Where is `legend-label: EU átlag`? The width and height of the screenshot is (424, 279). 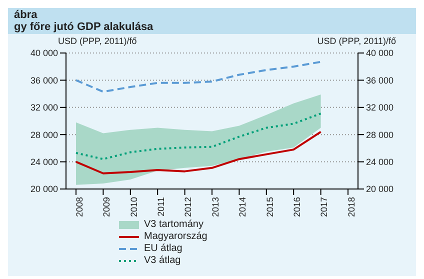 legend-label: EU átlag is located at coordinates (163, 249).